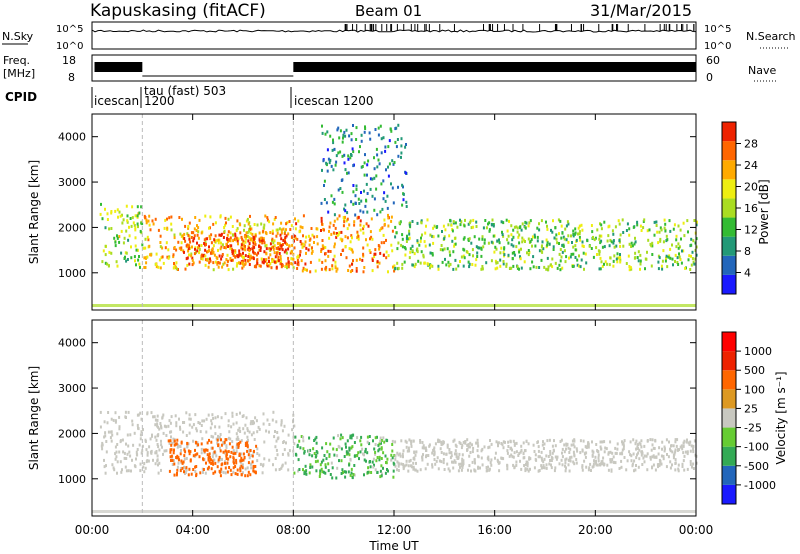 The image size is (800, 554). What do you see at coordinates (771, 36) in the screenshot?
I see `nsearch-label: N.Search` at bounding box center [771, 36].